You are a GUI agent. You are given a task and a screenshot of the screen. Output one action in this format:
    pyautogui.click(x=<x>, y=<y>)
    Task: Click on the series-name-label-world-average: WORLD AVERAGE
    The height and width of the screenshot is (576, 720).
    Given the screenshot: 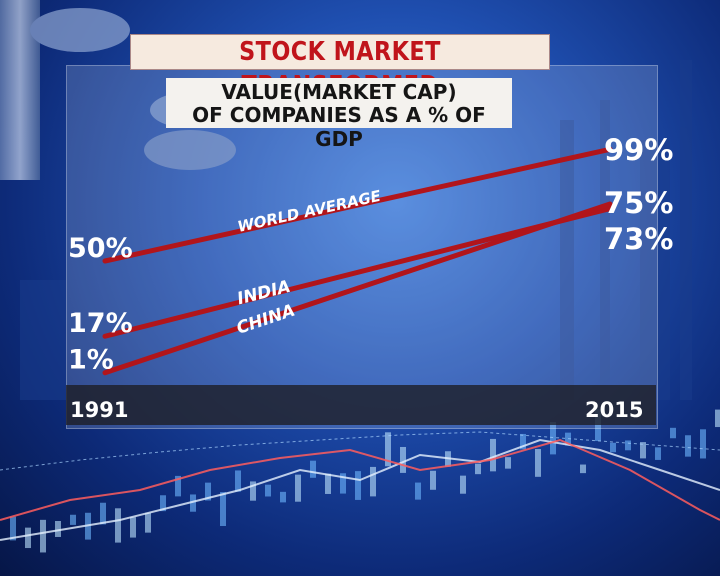 What is the action you would take?
    pyautogui.click(x=309, y=211)
    